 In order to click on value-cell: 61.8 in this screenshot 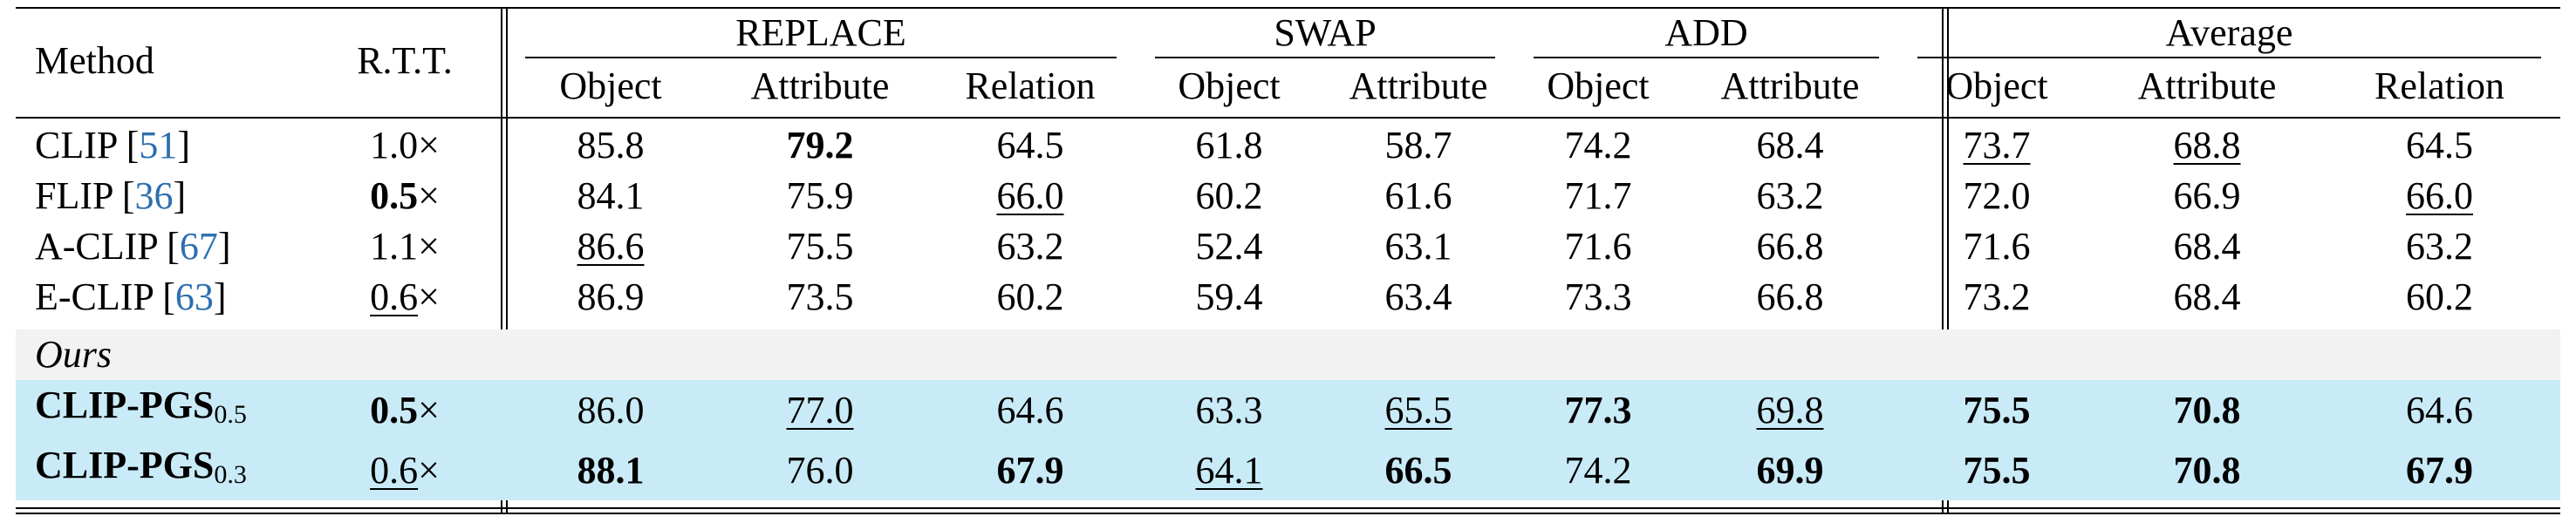, I will do `click(1229, 145)`.